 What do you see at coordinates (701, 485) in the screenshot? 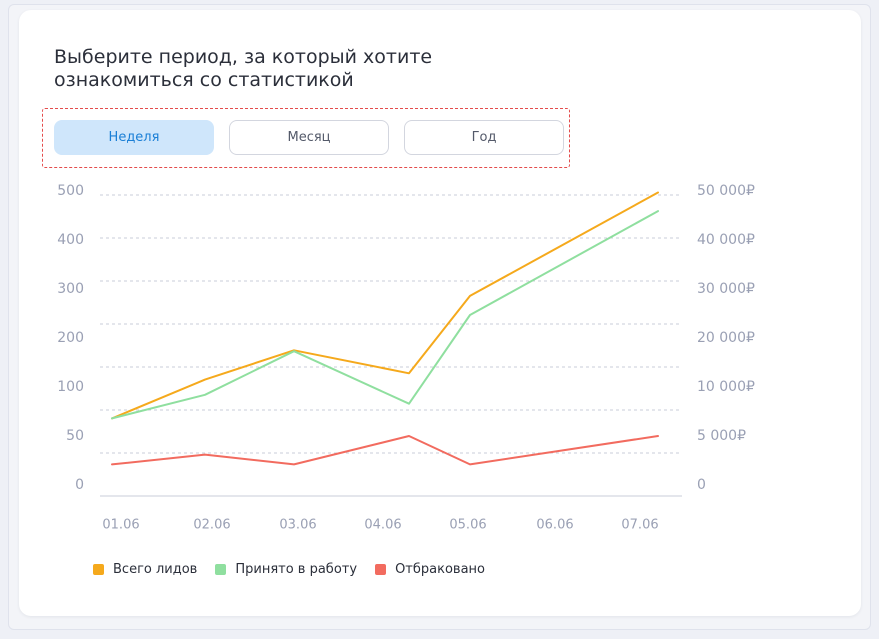
I see `y-right-tick-label: 0` at bounding box center [701, 485].